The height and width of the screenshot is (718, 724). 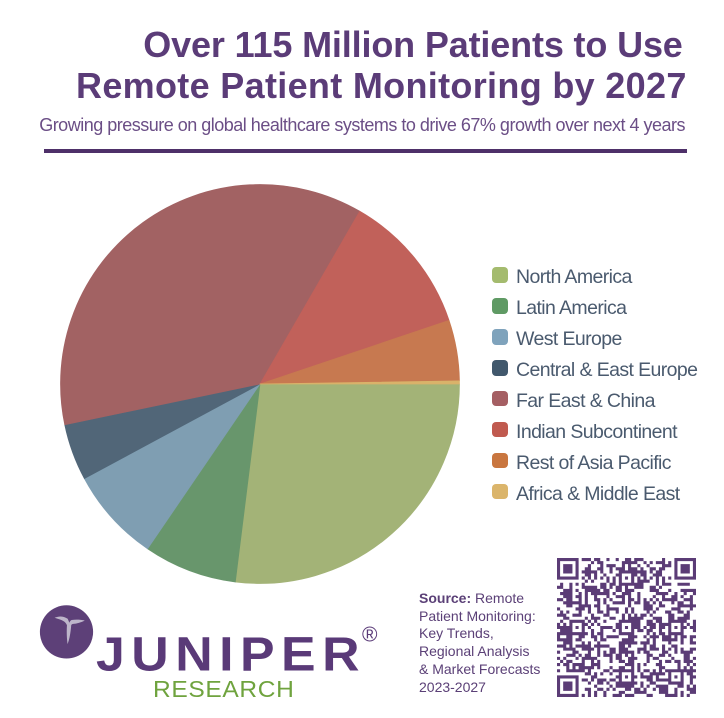 What do you see at coordinates (224, 689) in the screenshot?
I see `svg-text: RESEARCH` at bounding box center [224, 689].